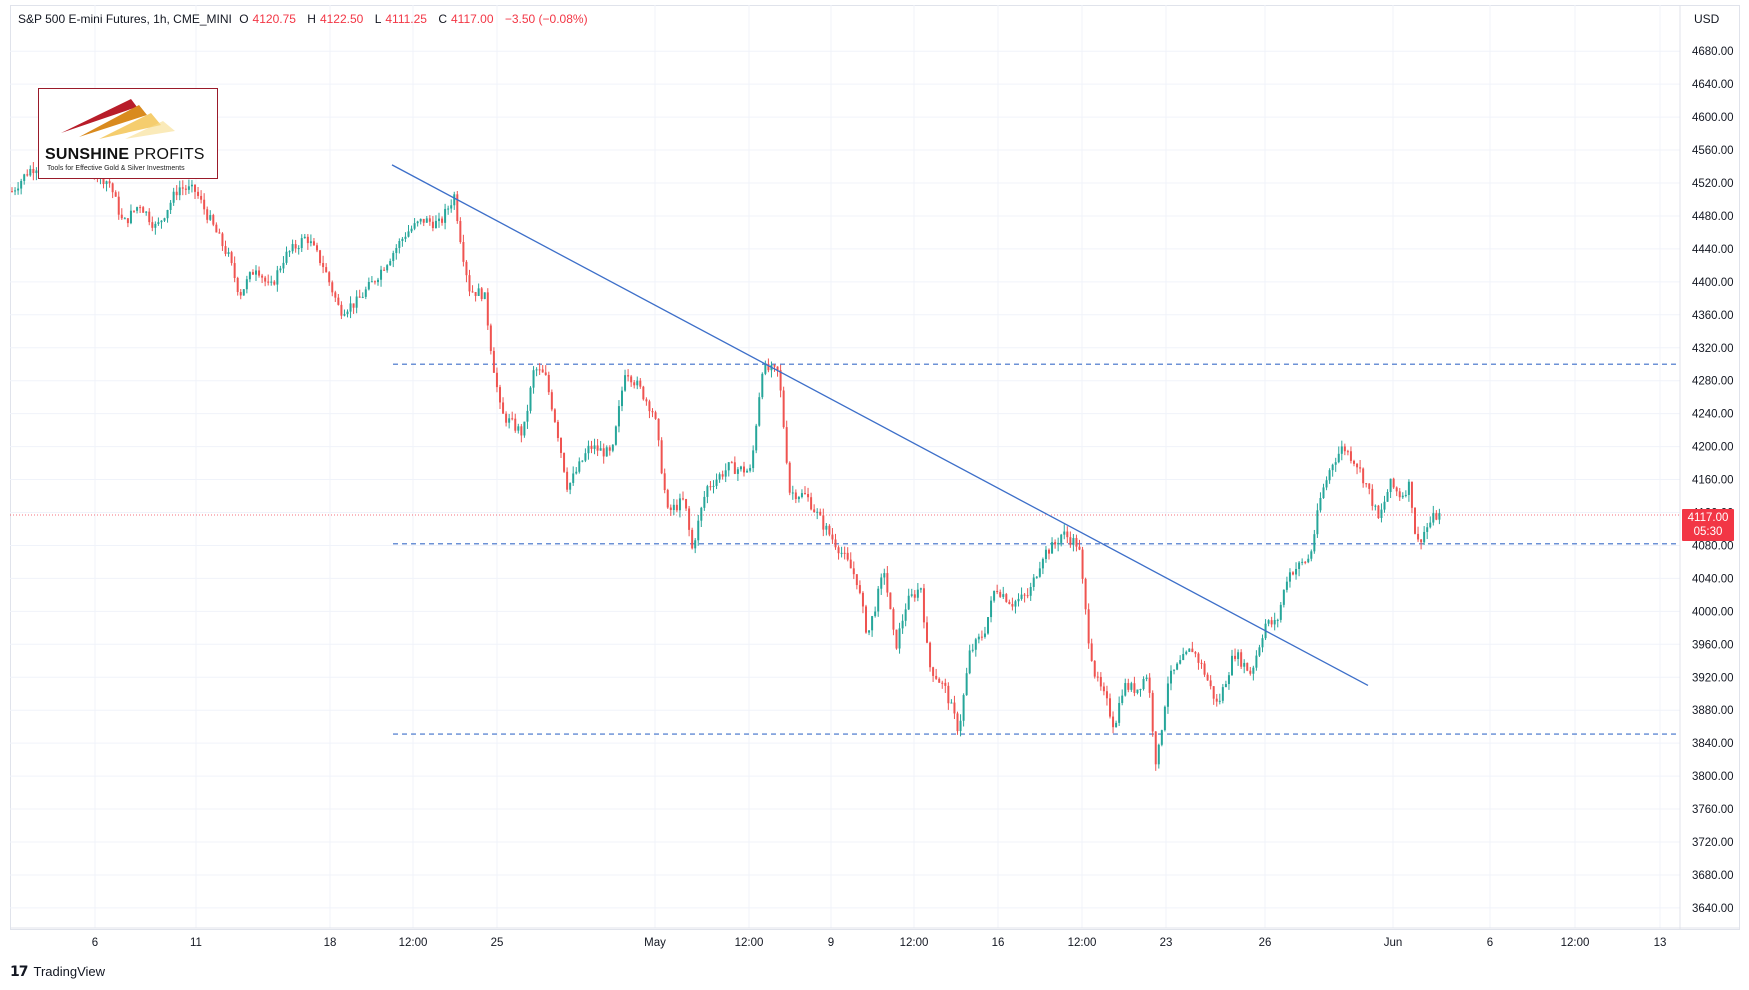  Describe the element at coordinates (1713, 546) in the screenshot. I see `y-tick-label: 4080.00` at that location.